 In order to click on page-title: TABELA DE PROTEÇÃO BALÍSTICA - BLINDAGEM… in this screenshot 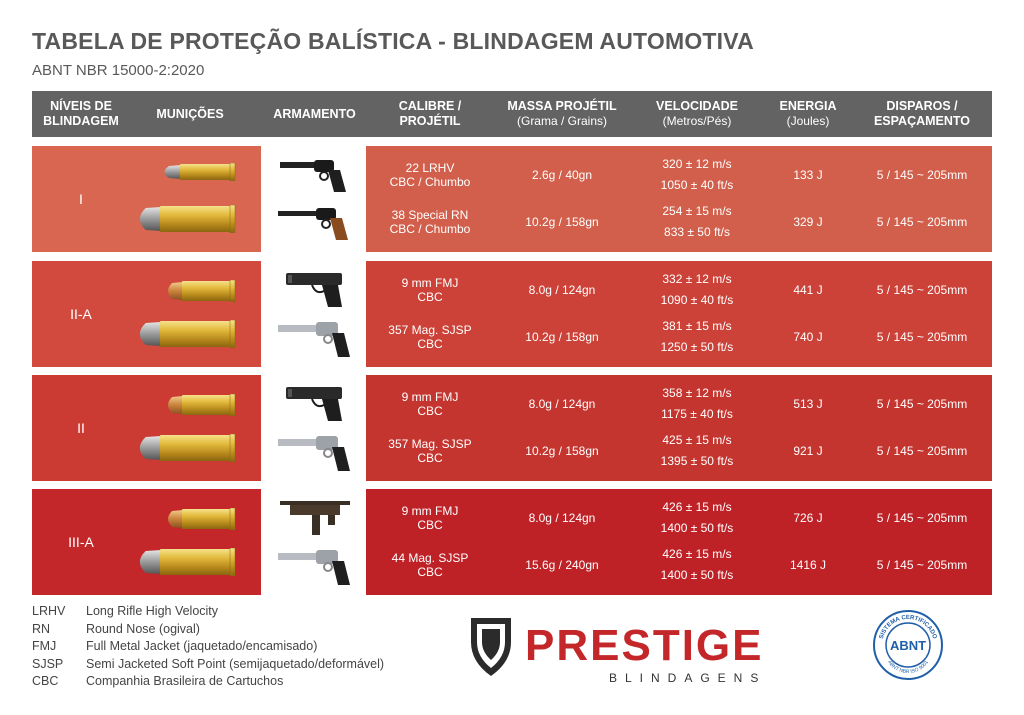, I will do `click(393, 41)`.